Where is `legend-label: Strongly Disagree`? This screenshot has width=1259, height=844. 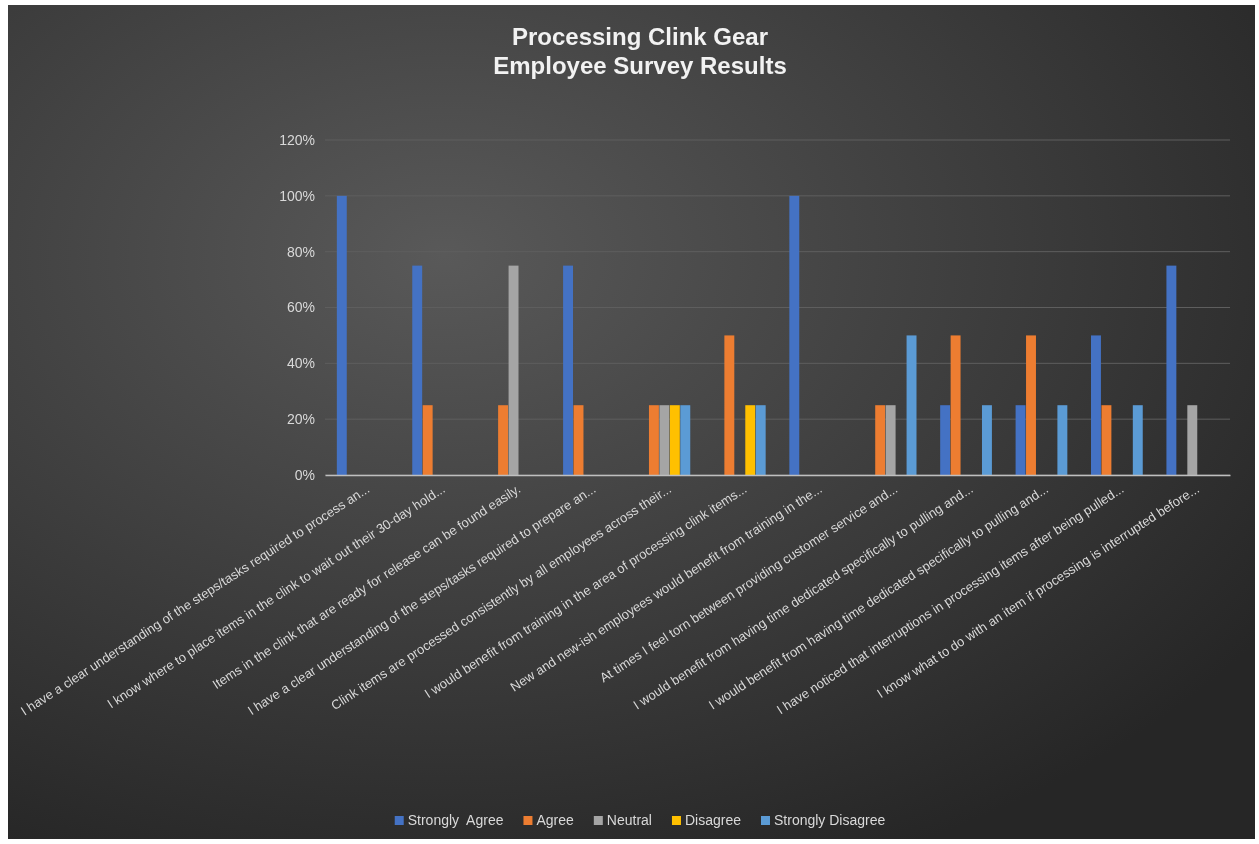 legend-label: Strongly Disagree is located at coordinates (829, 820).